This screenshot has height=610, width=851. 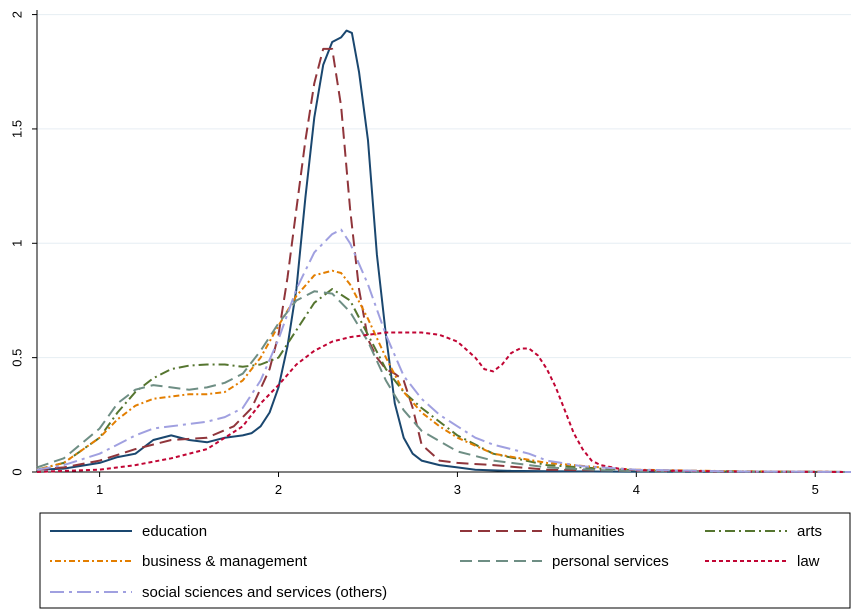 I want to click on y-tick-label: 0, so click(x=16, y=471).